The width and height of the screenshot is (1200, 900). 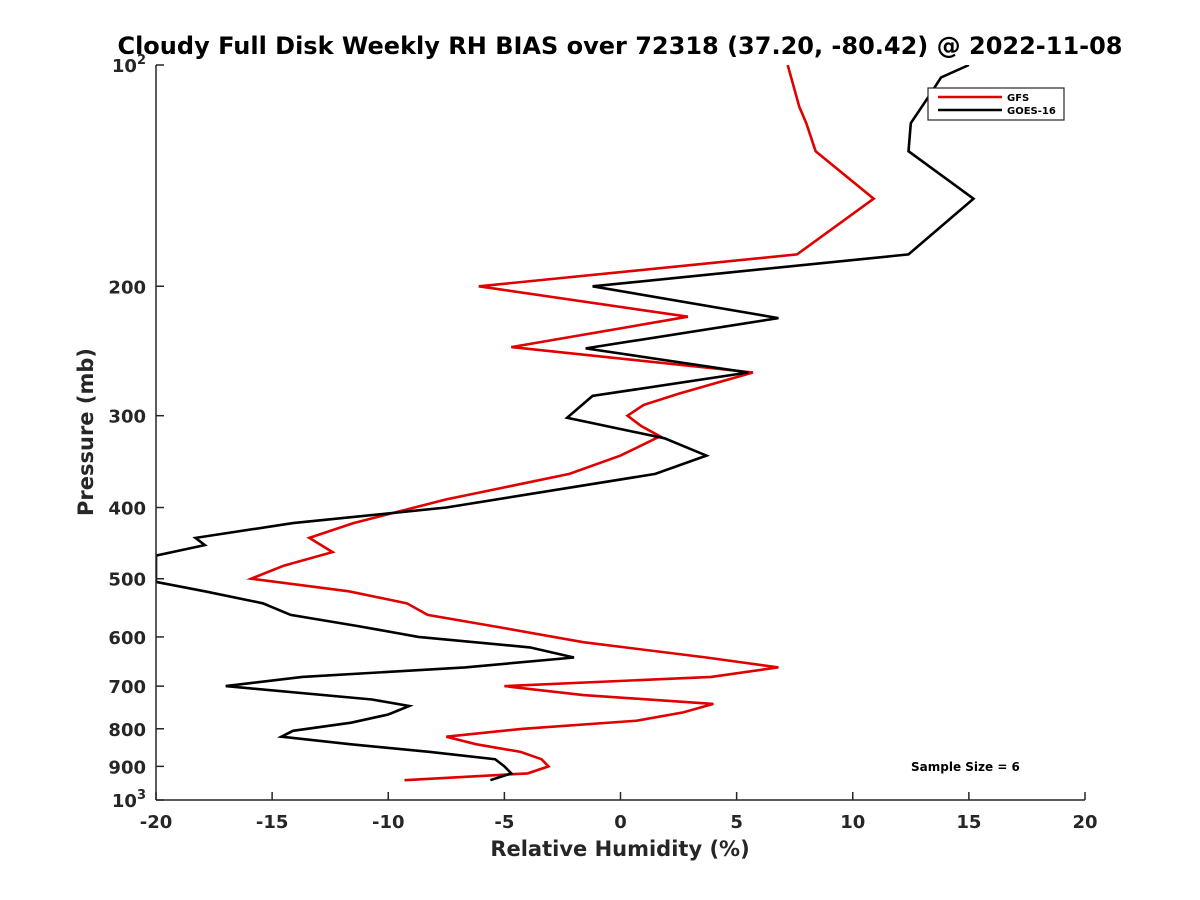 I want to click on y-axis-label: Pressure (mb), so click(x=86, y=432).